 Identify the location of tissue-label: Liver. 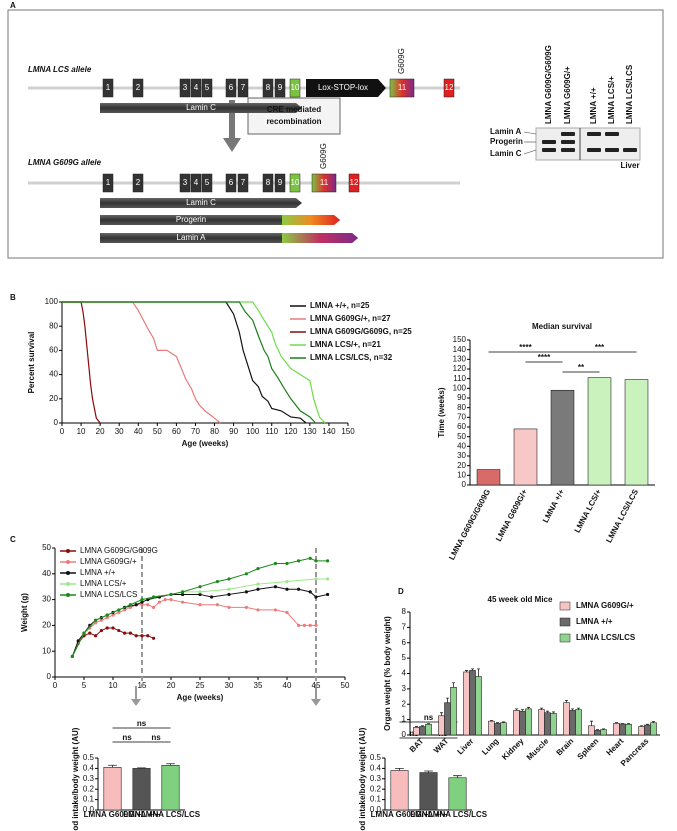
(629, 165).